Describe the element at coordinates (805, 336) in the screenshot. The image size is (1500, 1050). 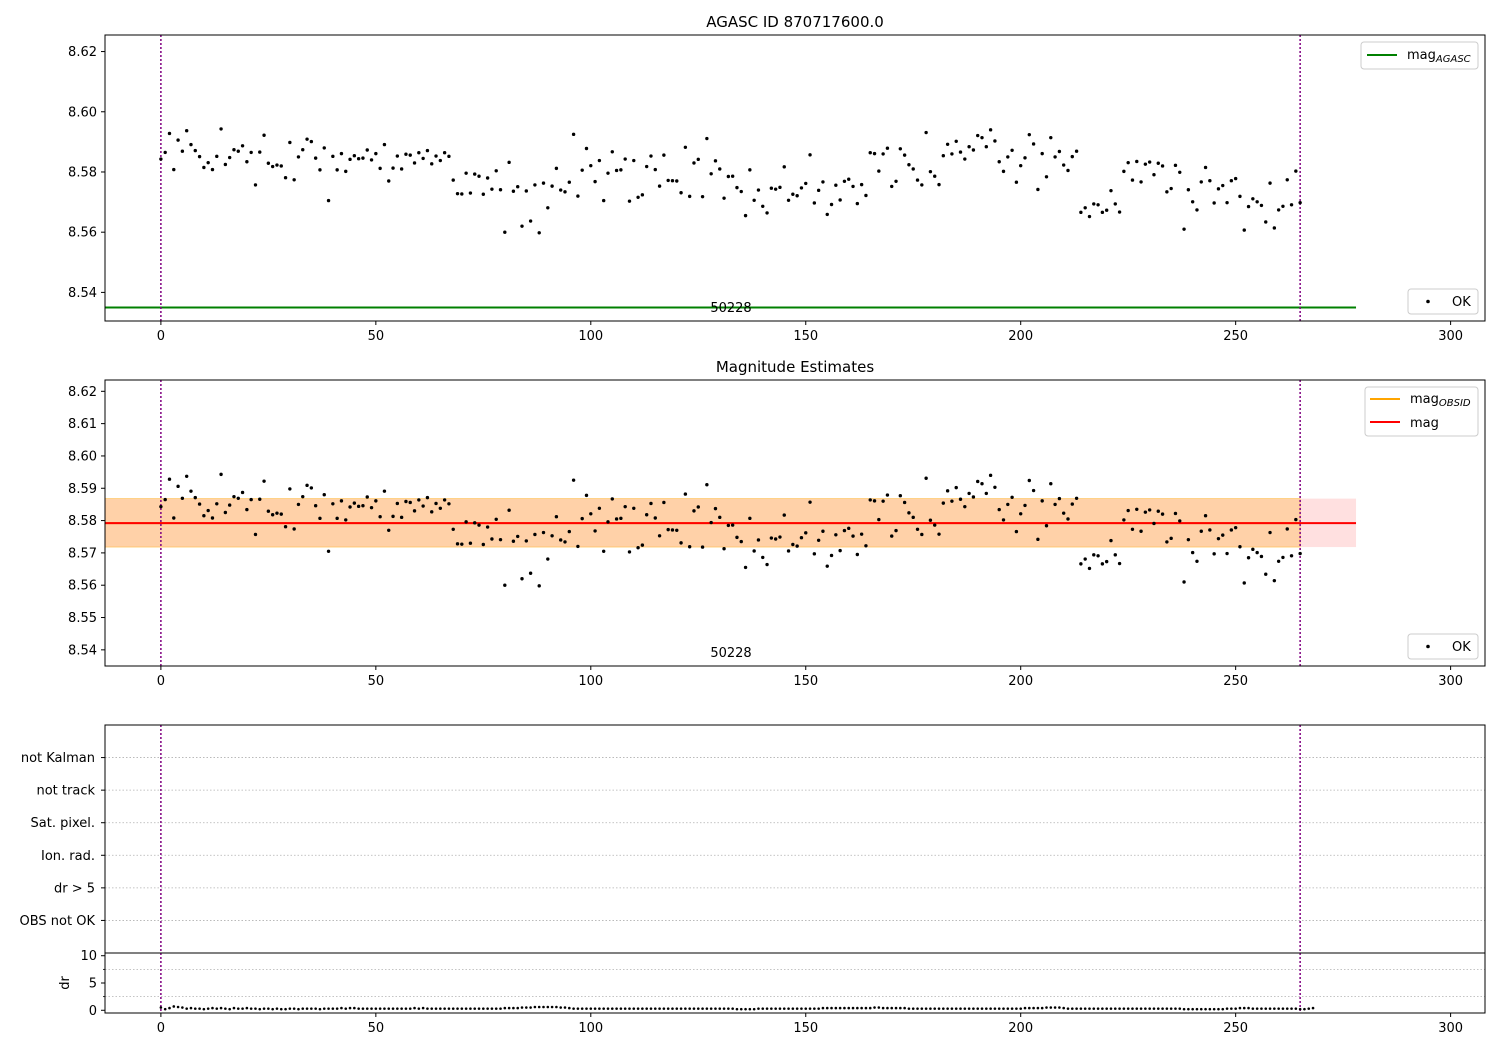
I see `x-tick-label: 150` at that location.